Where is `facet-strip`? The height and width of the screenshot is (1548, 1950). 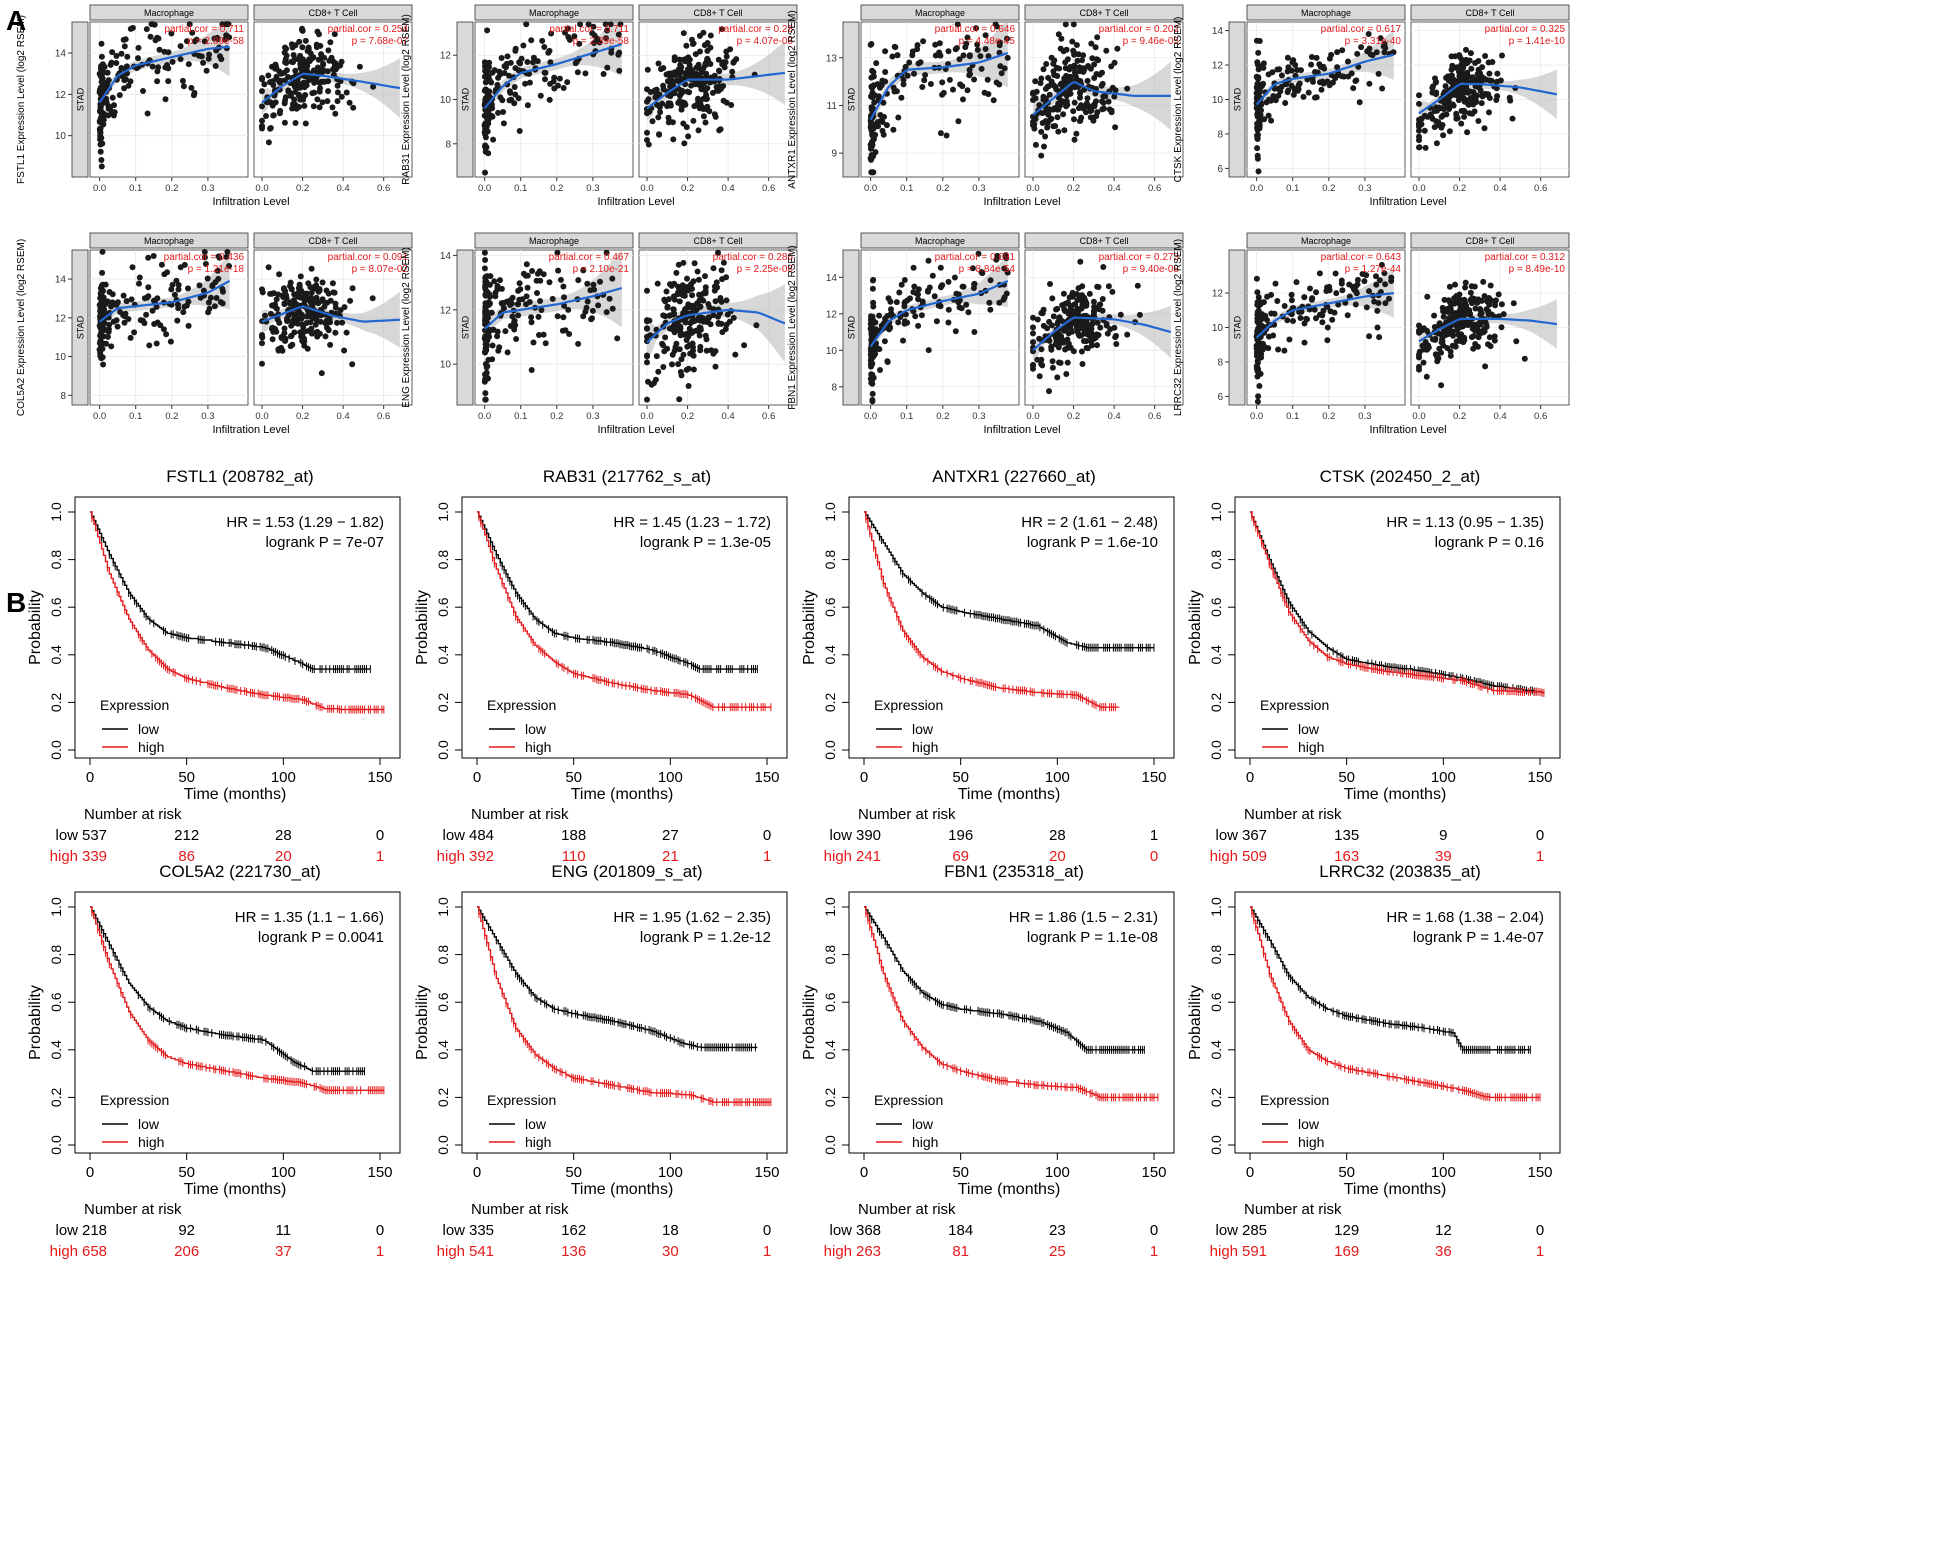
facet-strip is located at coordinates (1490, 12).